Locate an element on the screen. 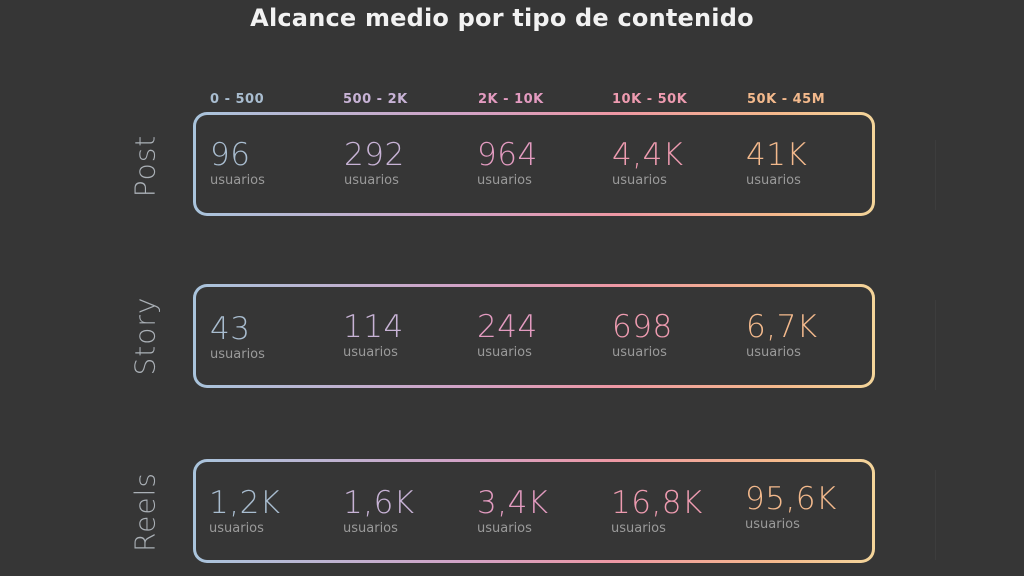  cell-value: 964 is located at coordinates (507, 155).